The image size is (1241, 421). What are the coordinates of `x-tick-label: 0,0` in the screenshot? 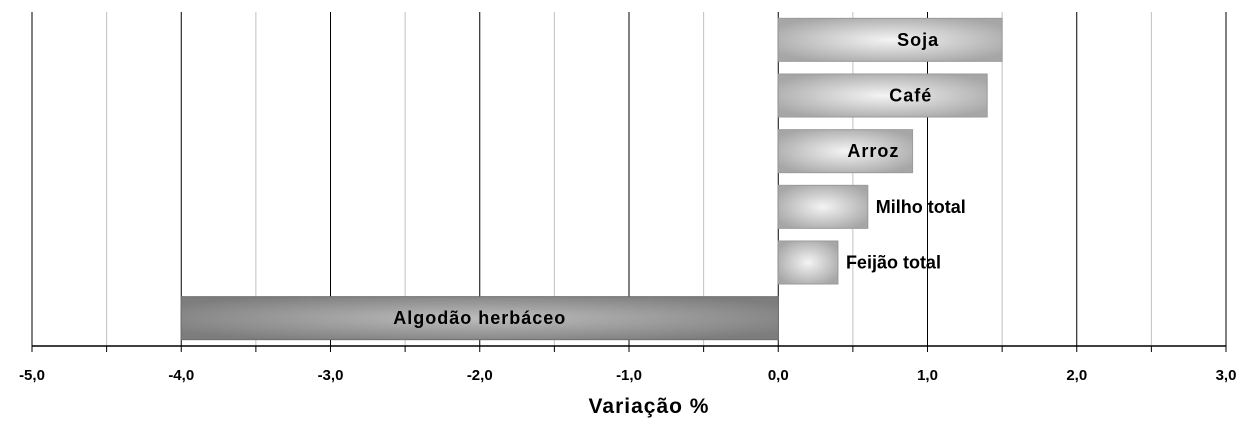 It's located at (778, 375).